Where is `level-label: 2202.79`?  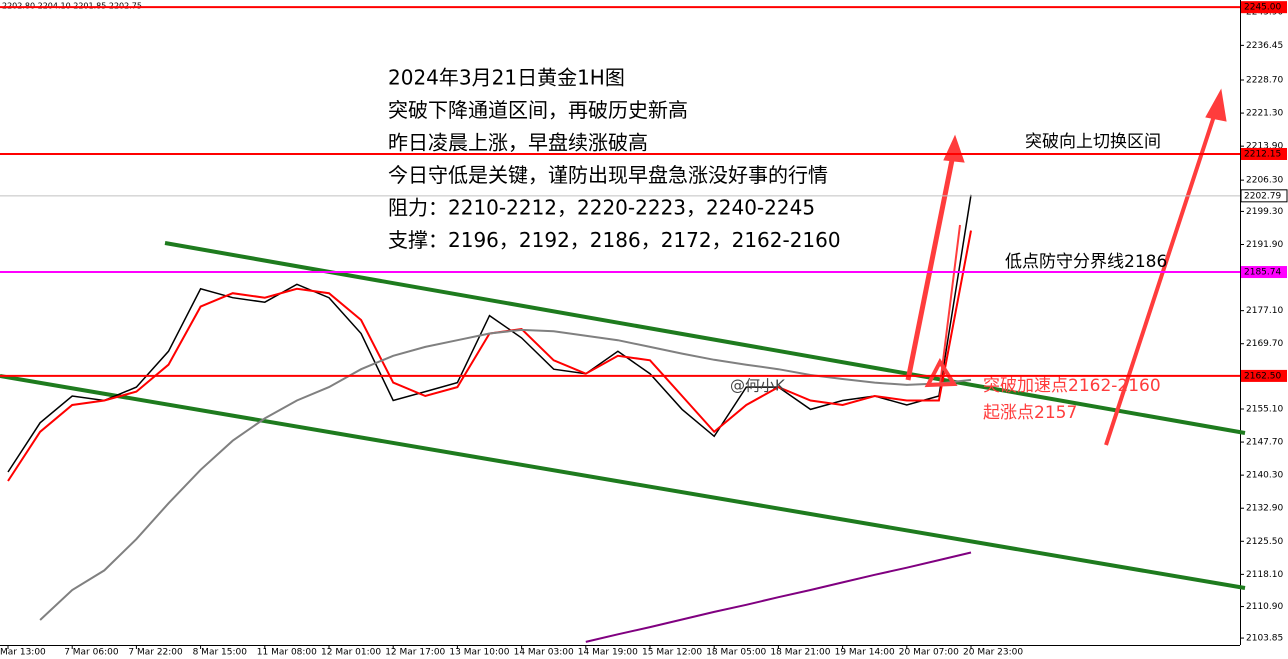 level-label: 2202.79 is located at coordinates (1262, 196).